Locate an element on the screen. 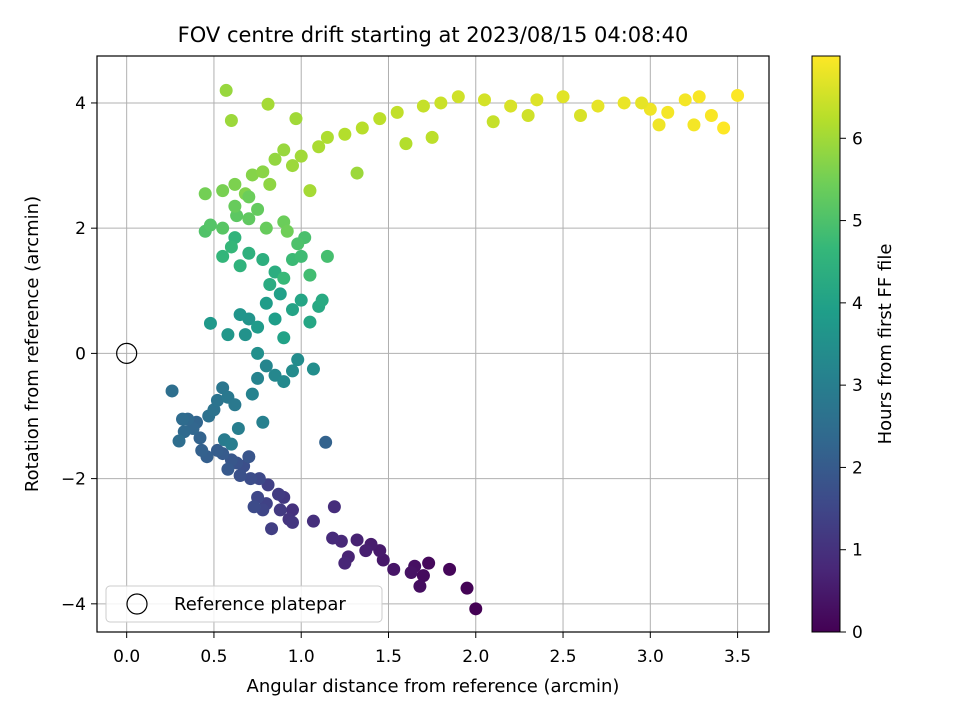 The width and height of the screenshot is (960, 720). legend-box is located at coordinates (244, 604).